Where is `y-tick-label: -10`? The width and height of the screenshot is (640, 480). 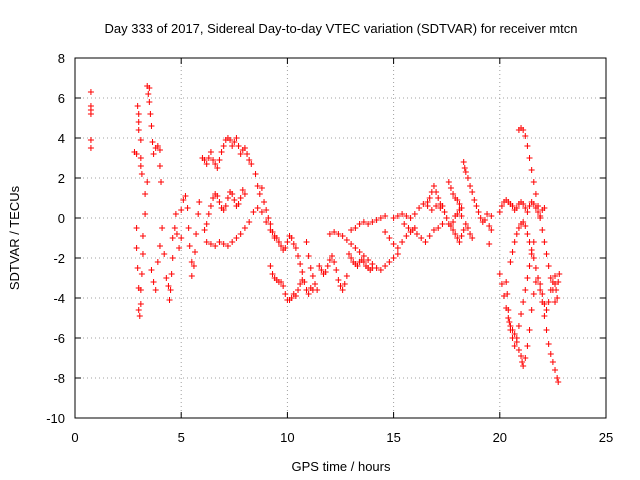
y-tick-label: -10 is located at coordinates (55, 418).